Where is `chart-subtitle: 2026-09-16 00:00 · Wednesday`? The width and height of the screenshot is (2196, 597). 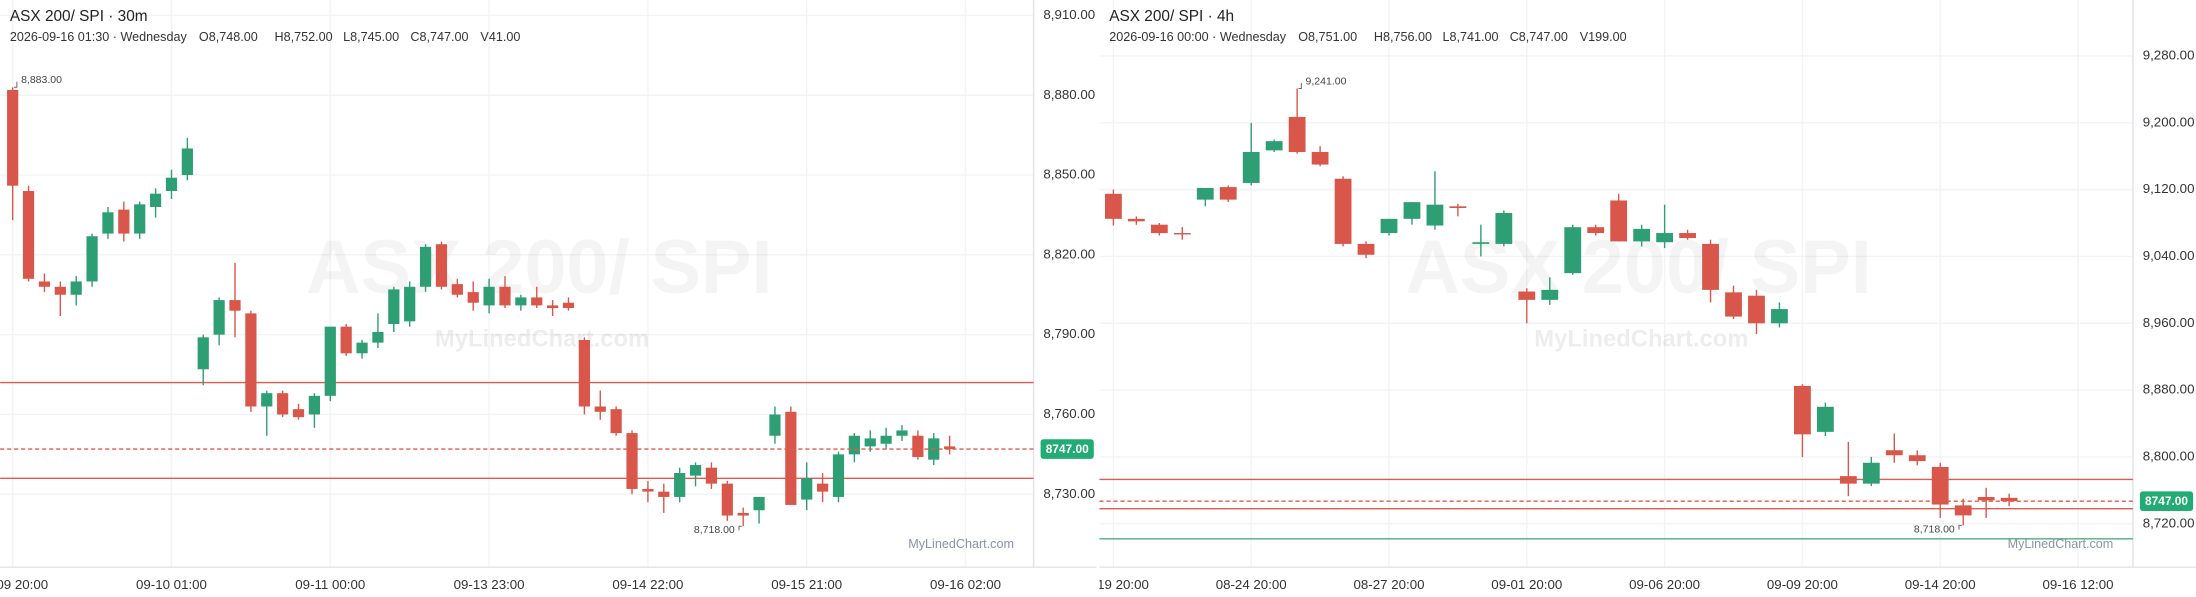
chart-subtitle: 2026-09-16 00:00 · Wednesday is located at coordinates (1198, 37).